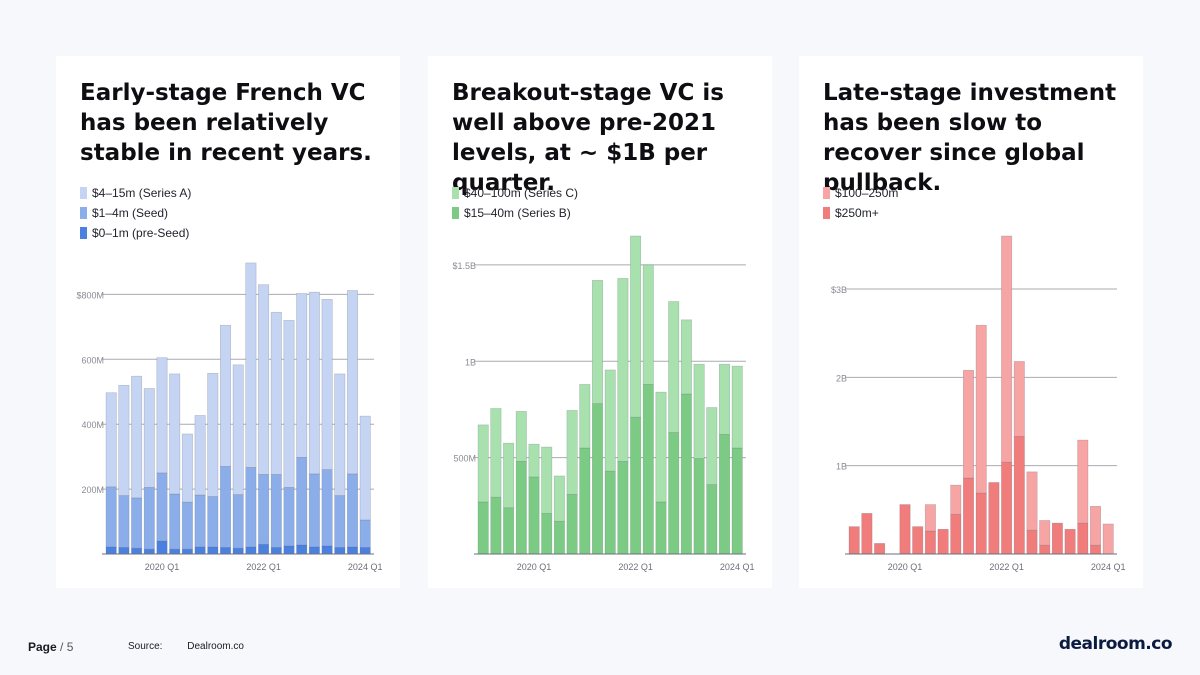  I want to click on legend-label: $1–4m (Seed), so click(130, 213).